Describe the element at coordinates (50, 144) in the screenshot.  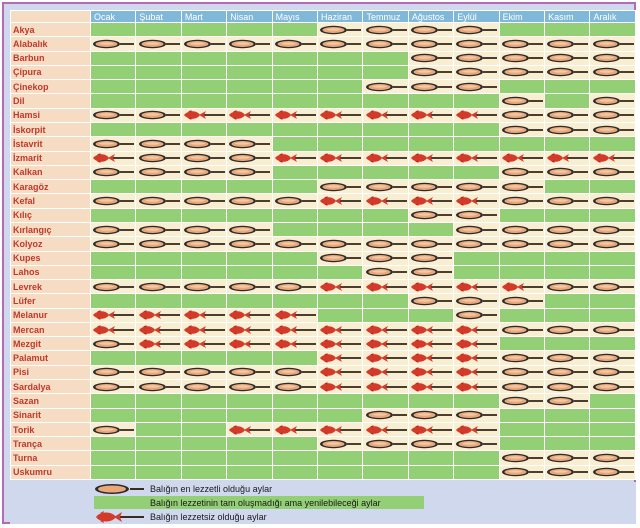
I see `fish-name: İstavrit` at that location.